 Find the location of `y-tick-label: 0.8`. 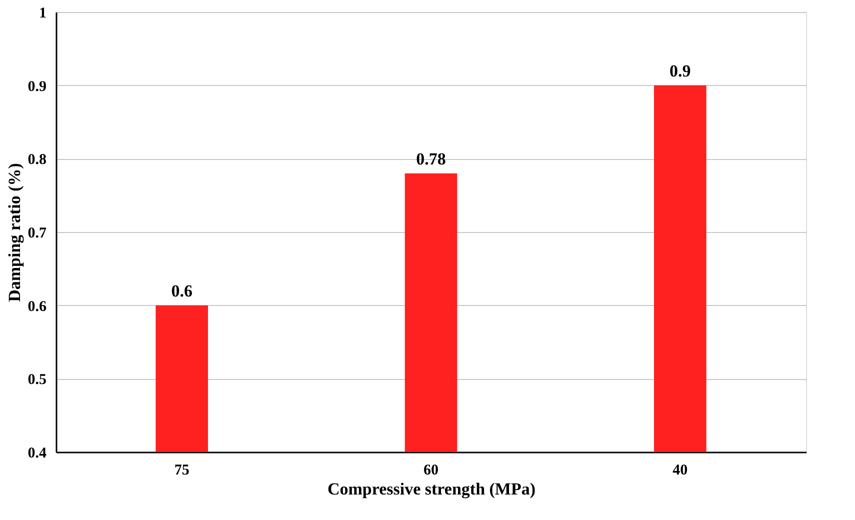

y-tick-label: 0.8 is located at coordinates (37, 160).